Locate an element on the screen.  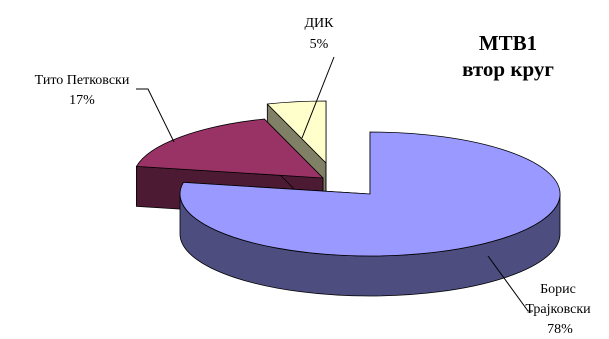
slice-label-boris-line2: Трајковски is located at coordinates (558, 309).